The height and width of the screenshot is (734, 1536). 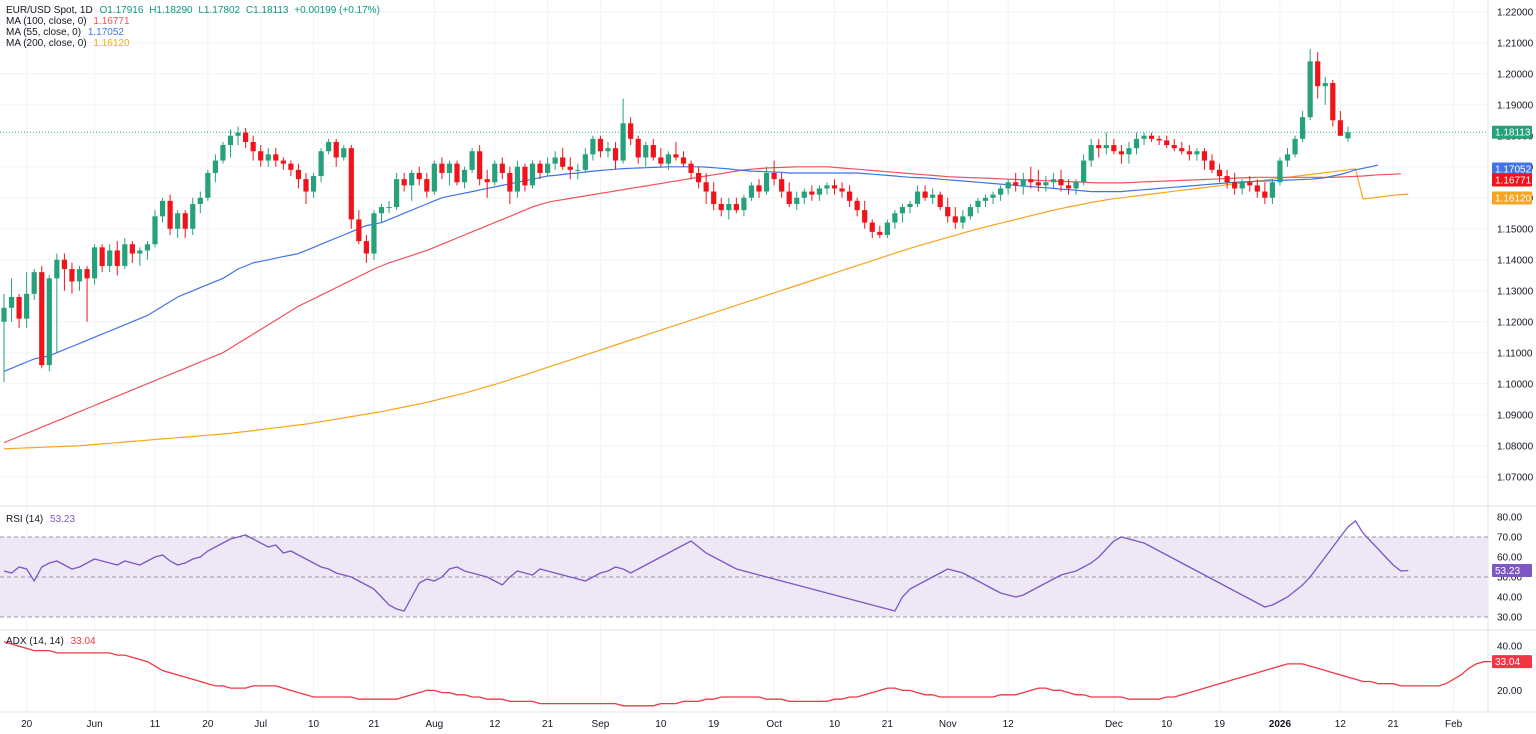 What do you see at coordinates (1507, 571) in the screenshot?
I see `rsi-tag: 53.23` at bounding box center [1507, 571].